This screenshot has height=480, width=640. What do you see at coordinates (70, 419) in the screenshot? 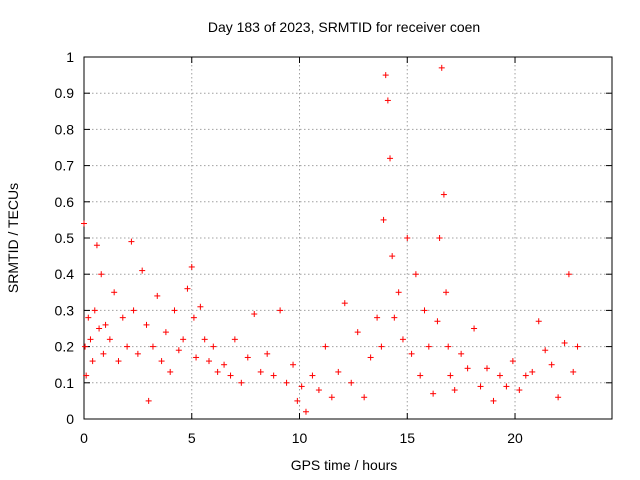
I see `y-tick-label: 0` at bounding box center [70, 419].